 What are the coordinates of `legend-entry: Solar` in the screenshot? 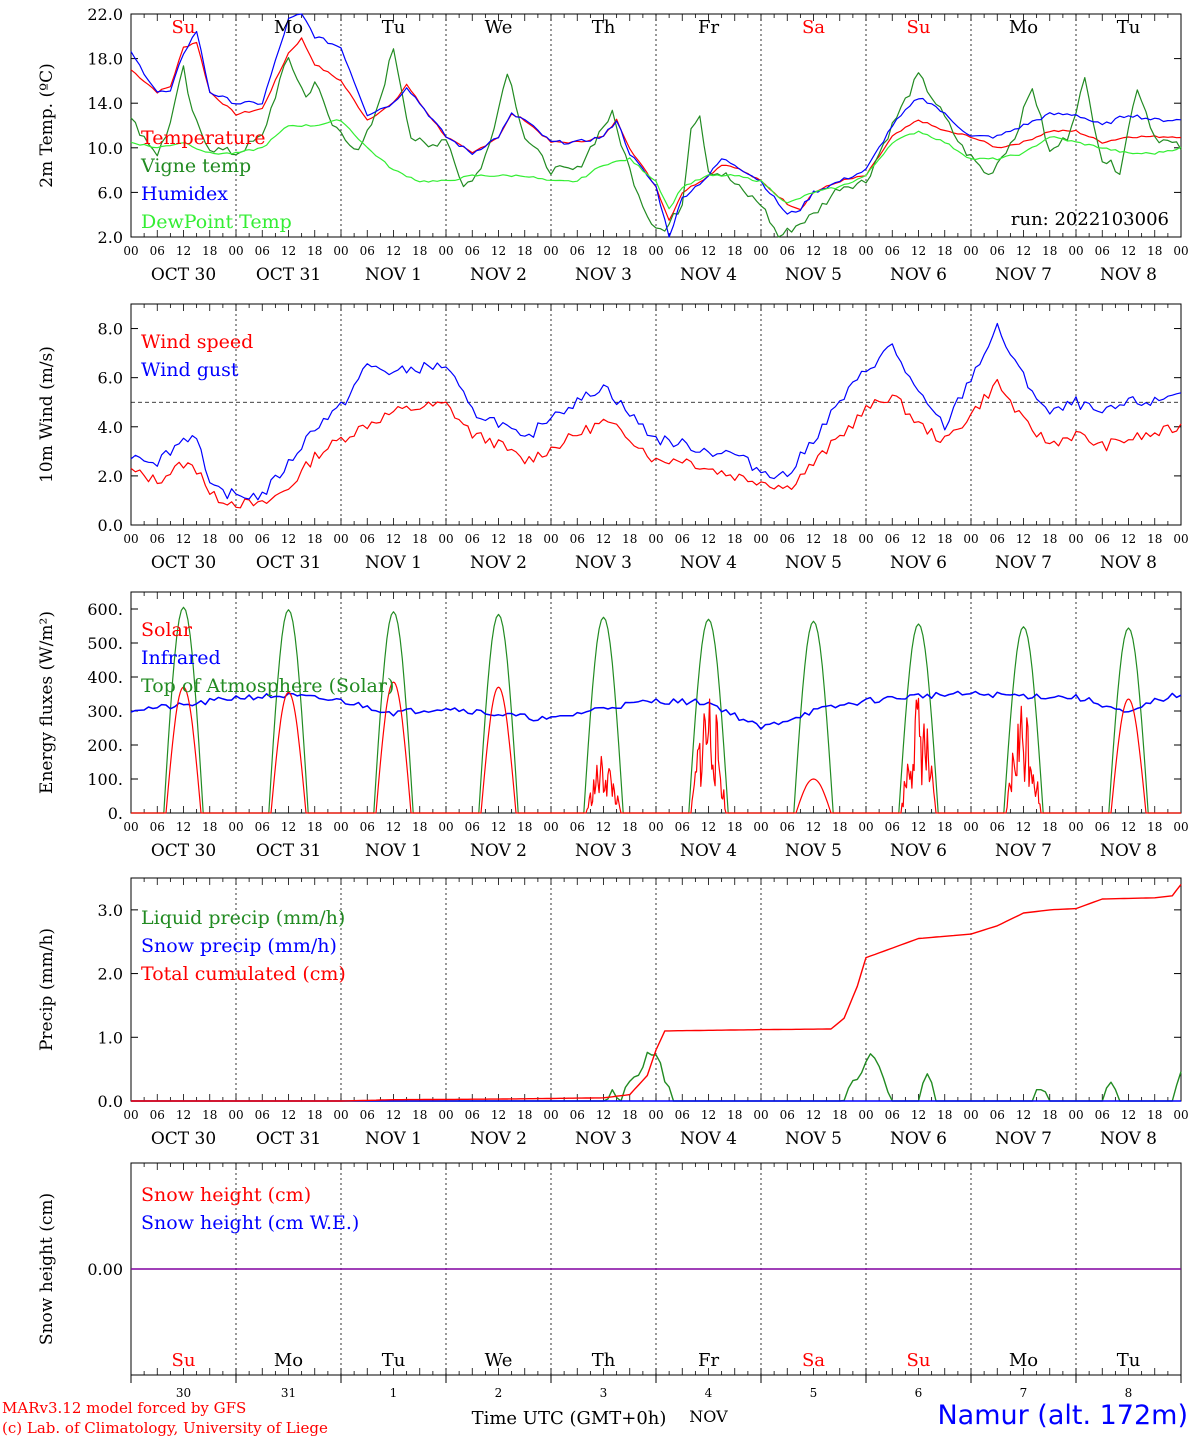 It's located at (167, 630).